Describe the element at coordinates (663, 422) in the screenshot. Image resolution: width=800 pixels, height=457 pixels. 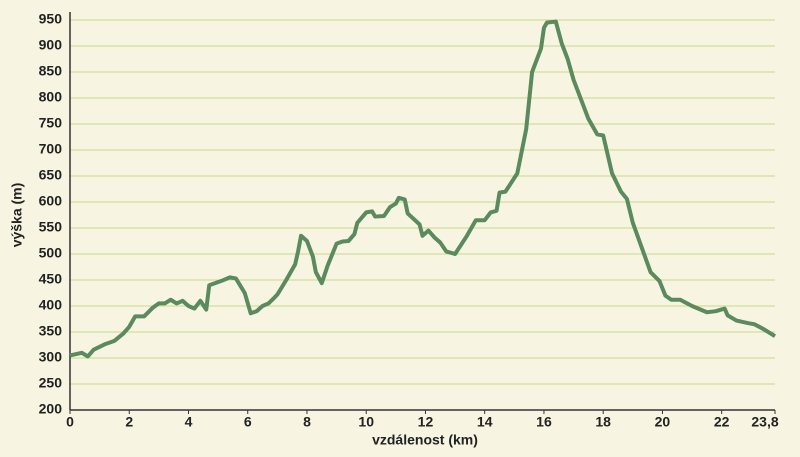
I see `x-tick-label: 20` at that location.